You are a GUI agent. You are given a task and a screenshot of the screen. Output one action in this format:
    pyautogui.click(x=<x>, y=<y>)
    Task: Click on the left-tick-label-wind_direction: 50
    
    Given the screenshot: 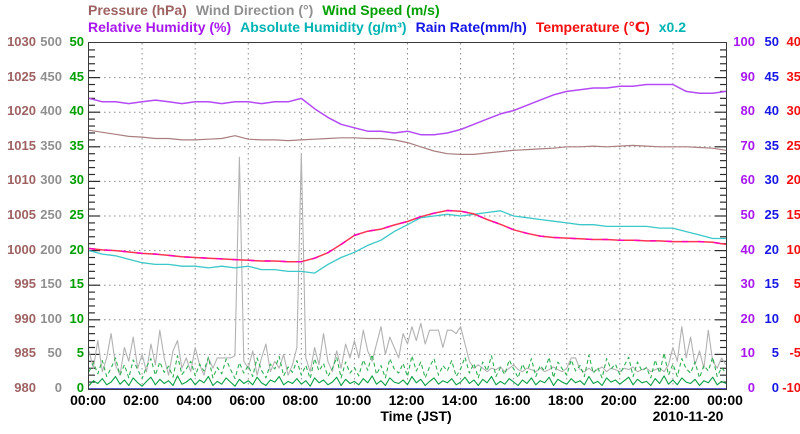 What is the action you would take?
    pyautogui.click(x=54, y=353)
    